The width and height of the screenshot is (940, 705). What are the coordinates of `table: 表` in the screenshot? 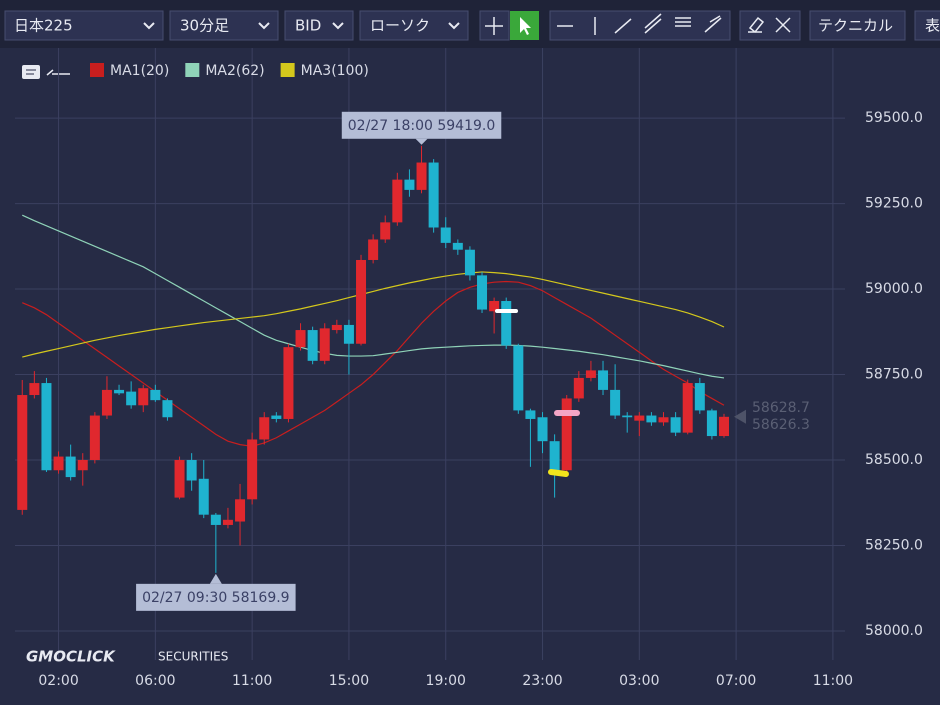 It's located at (932, 26).